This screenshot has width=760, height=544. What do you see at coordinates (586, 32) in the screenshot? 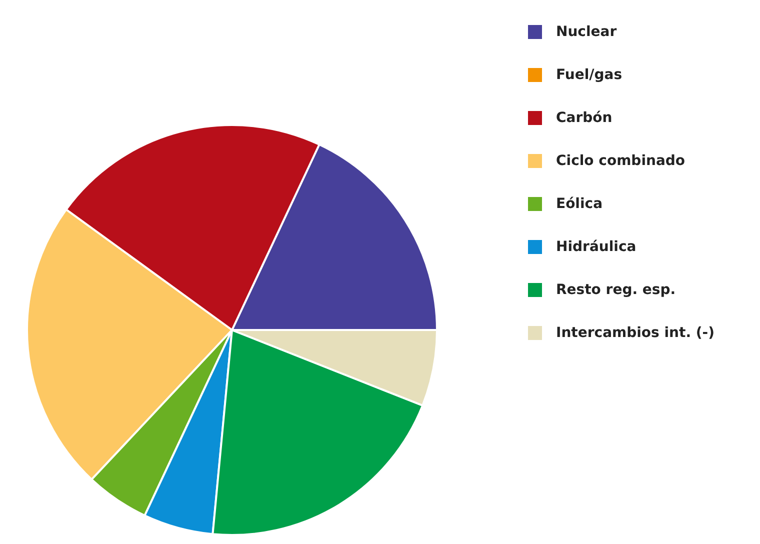
I see `legend-label: Nuclear` at bounding box center [586, 32].